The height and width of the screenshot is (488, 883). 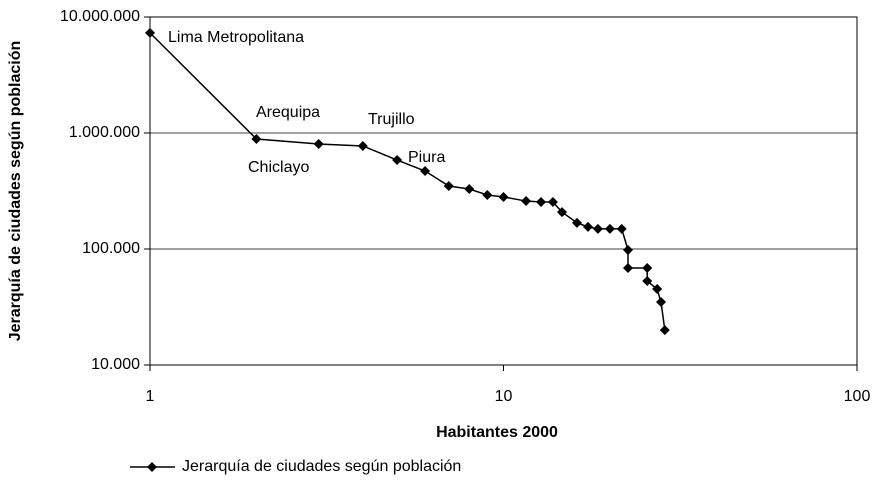 What do you see at coordinates (497, 432) in the screenshot?
I see `x-axis-label: Habitantes 2000` at bounding box center [497, 432].